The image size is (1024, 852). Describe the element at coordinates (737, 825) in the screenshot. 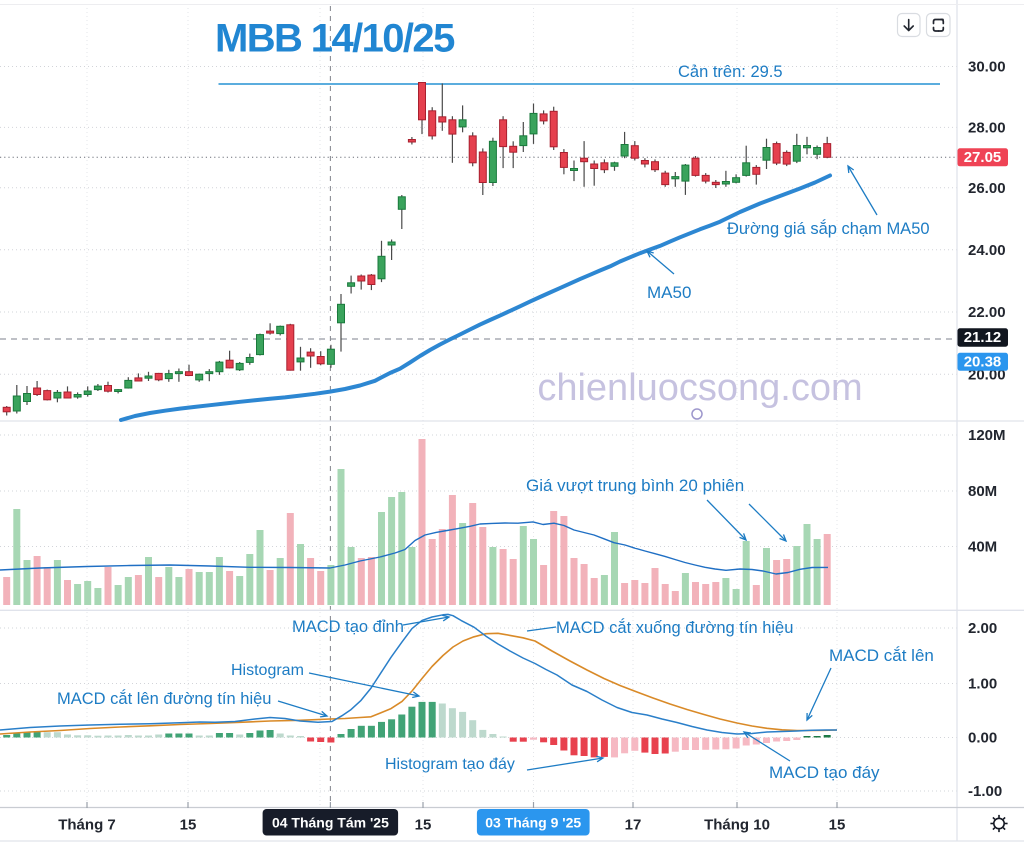

I see `svg-text: Tháng 10` at that location.